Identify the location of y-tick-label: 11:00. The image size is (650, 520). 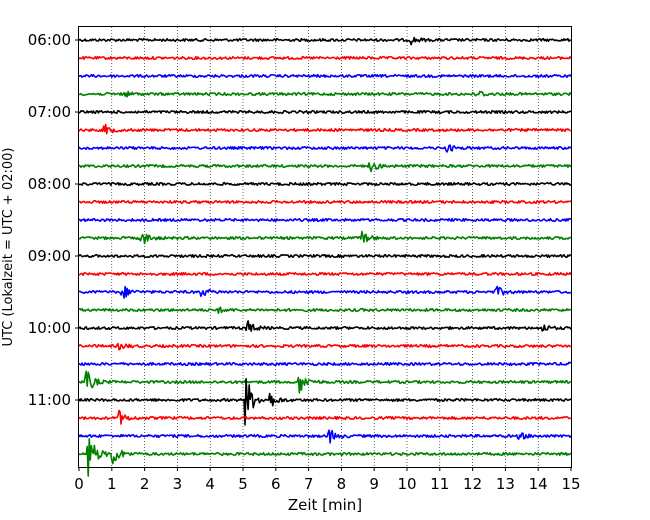
(49, 400).